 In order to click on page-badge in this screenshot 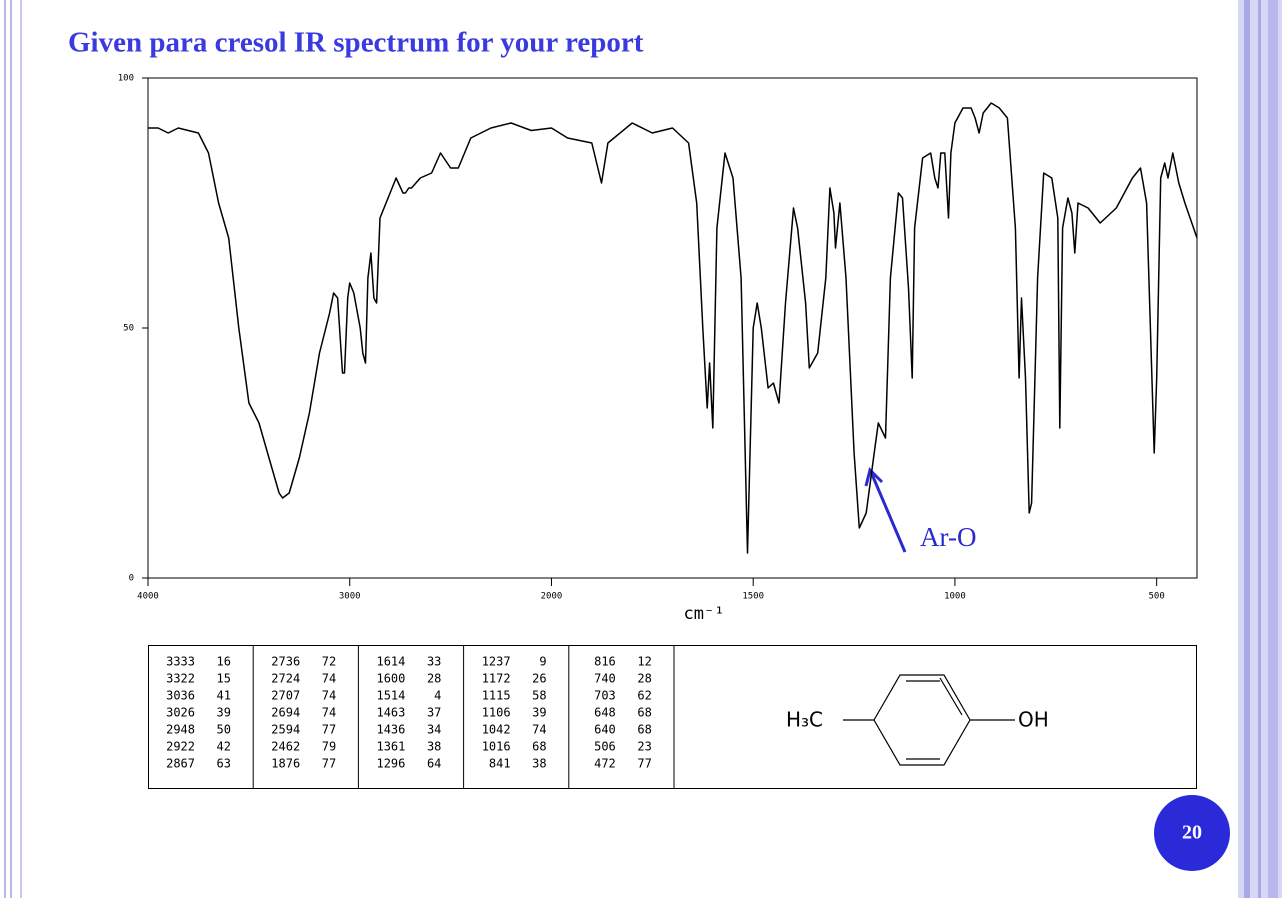, I will do `click(1192, 833)`.